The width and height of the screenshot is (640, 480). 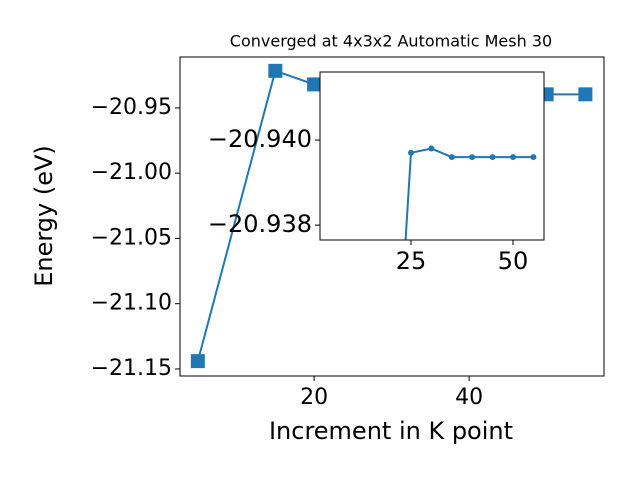 I want to click on x-tick-label: 50, so click(x=513, y=261).